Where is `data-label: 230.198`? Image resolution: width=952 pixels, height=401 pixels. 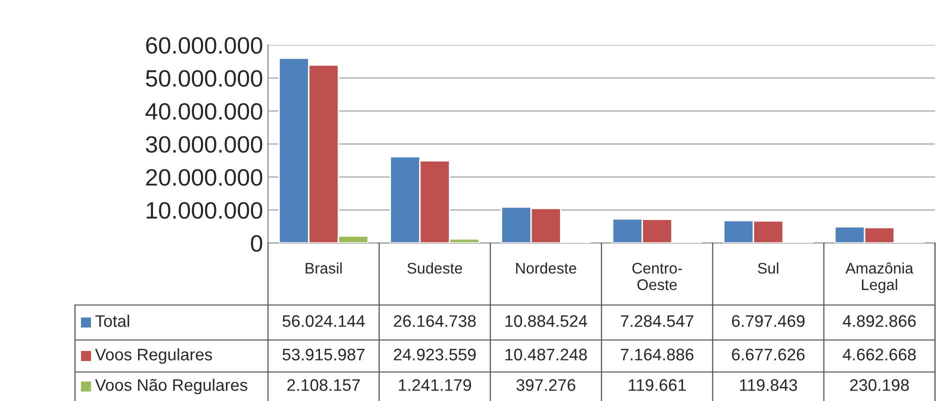
data-label: 230.198 is located at coordinates (879, 385).